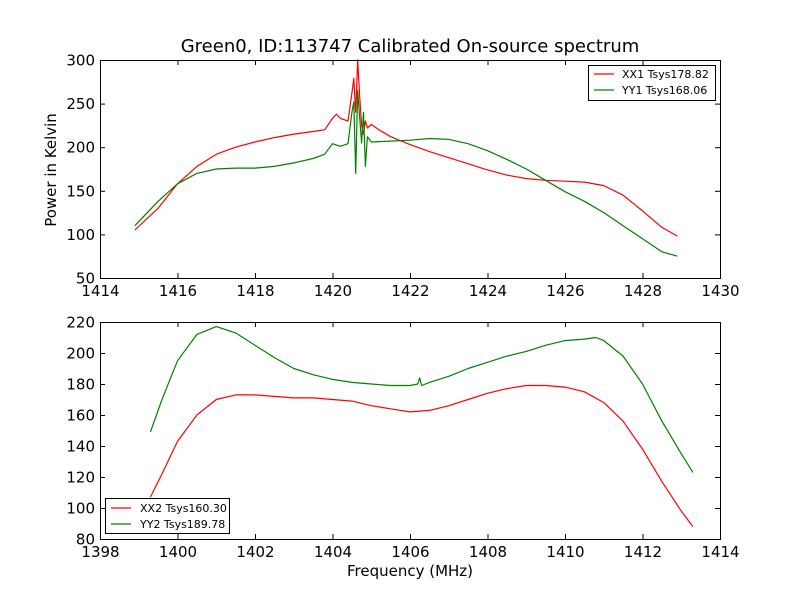 The width and height of the screenshot is (800, 600). Describe the element at coordinates (51, 170) in the screenshot. I see `top-y-axis-label: Power in Kelvin` at that location.